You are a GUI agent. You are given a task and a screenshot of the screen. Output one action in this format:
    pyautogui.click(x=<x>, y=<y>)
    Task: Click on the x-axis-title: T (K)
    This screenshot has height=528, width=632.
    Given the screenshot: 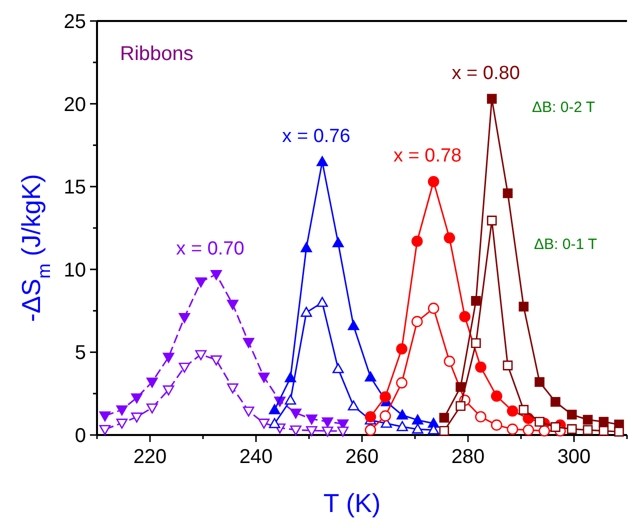 What is the action you would take?
    pyautogui.click(x=352, y=503)
    